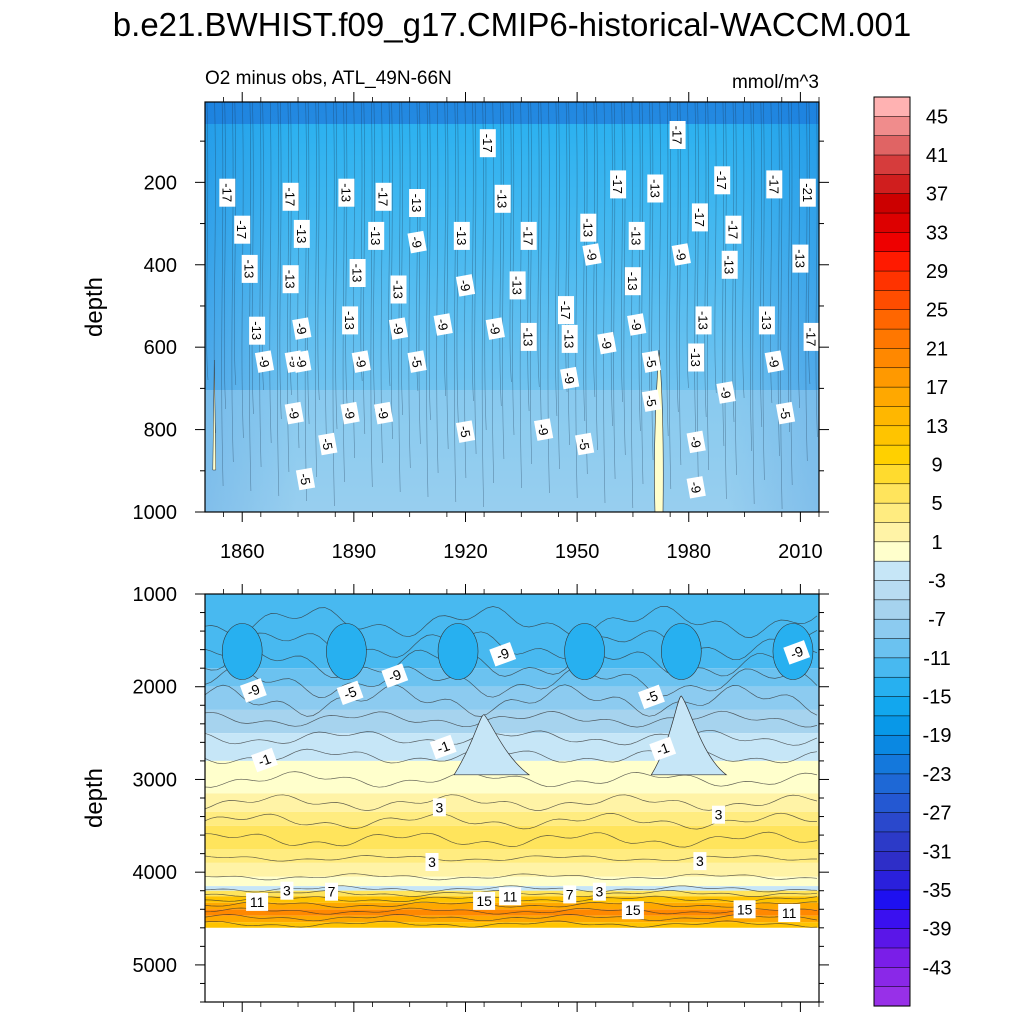 This screenshot has width=1024, height=1024. I want to click on colorbar-label: 33, so click(937, 233).